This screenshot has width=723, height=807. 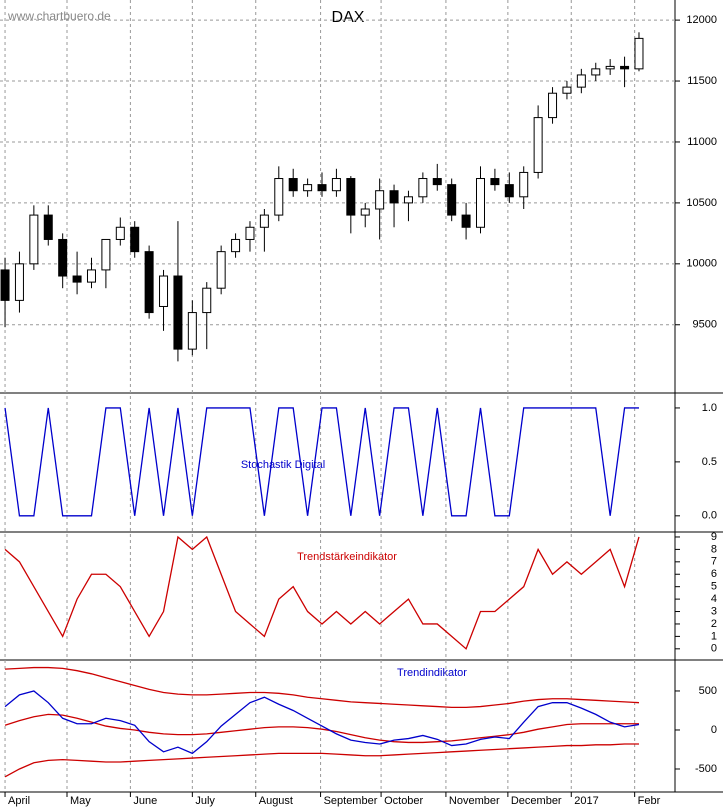 What do you see at coordinates (702, 81) in the screenshot?
I see `y-tick-label: 11500` at bounding box center [702, 81].